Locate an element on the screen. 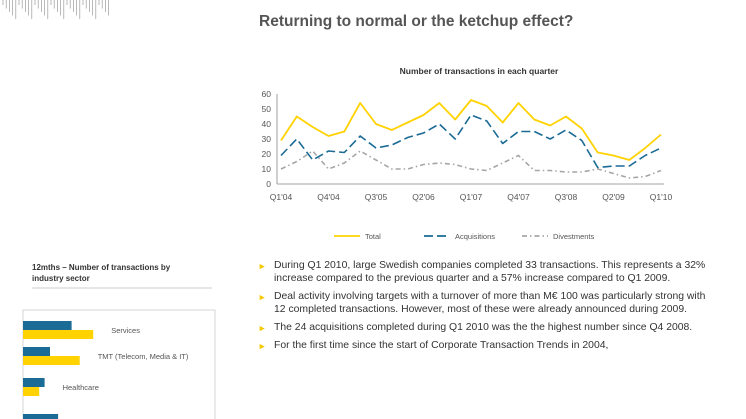  x-tick-label: Q1'10 is located at coordinates (661, 197).